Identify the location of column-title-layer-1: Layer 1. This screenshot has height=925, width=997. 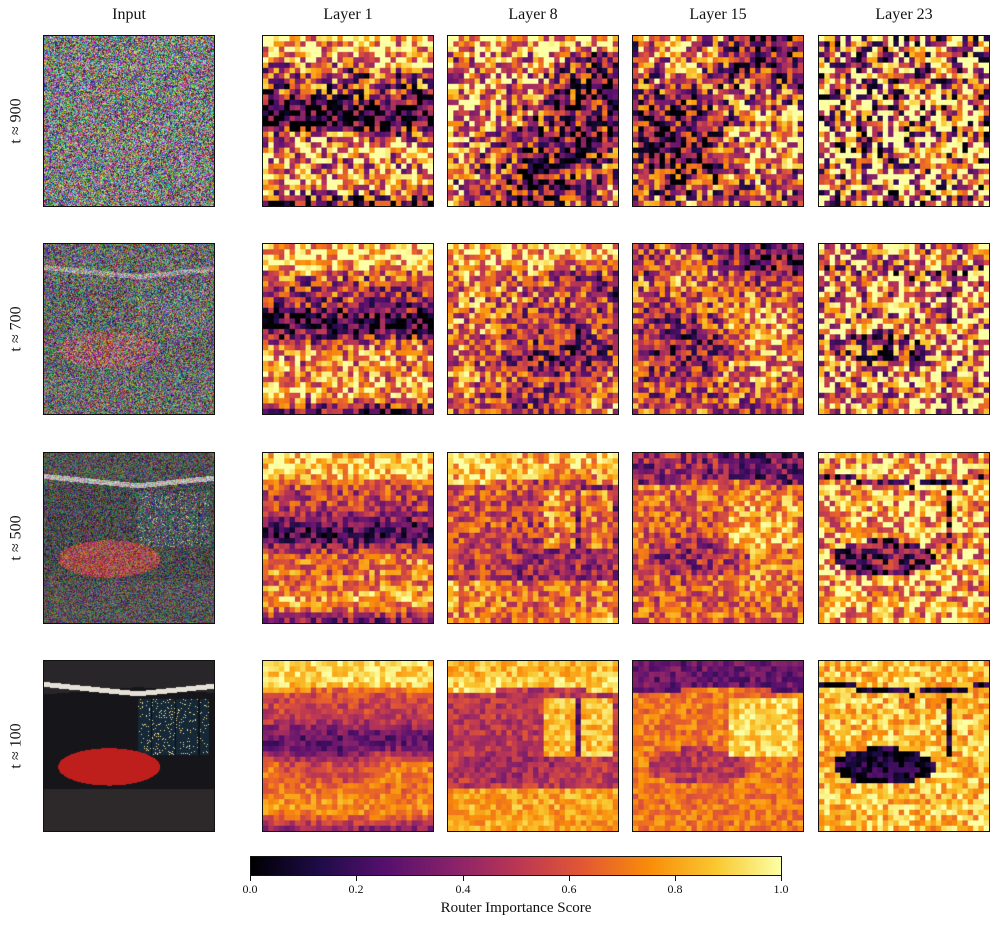
(348, 14).